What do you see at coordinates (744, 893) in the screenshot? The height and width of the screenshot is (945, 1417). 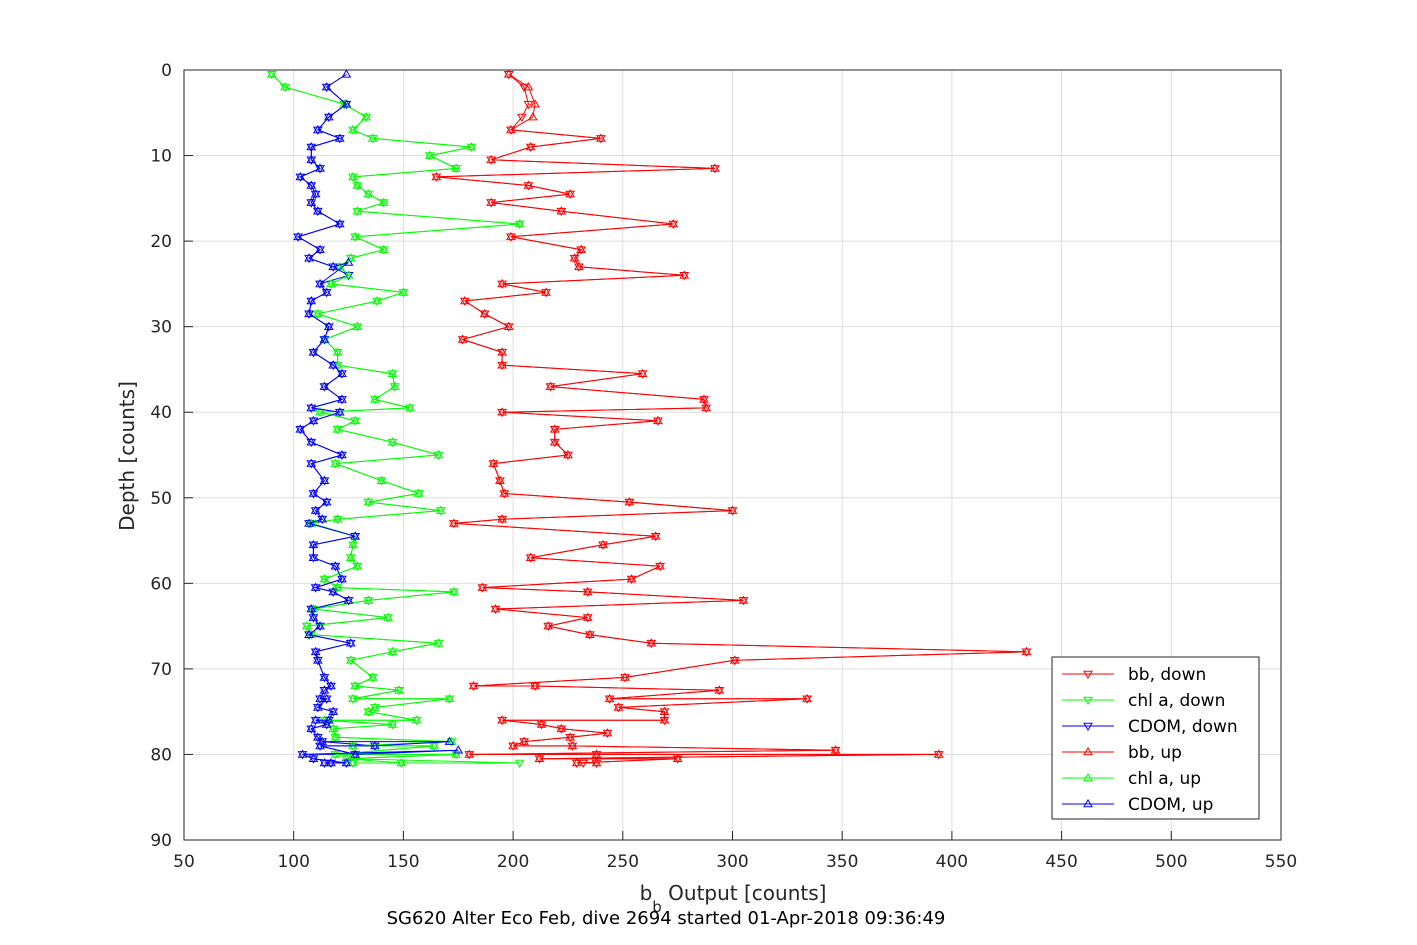 I see `x-axis-label-rest: Output [counts]` at bounding box center [744, 893].